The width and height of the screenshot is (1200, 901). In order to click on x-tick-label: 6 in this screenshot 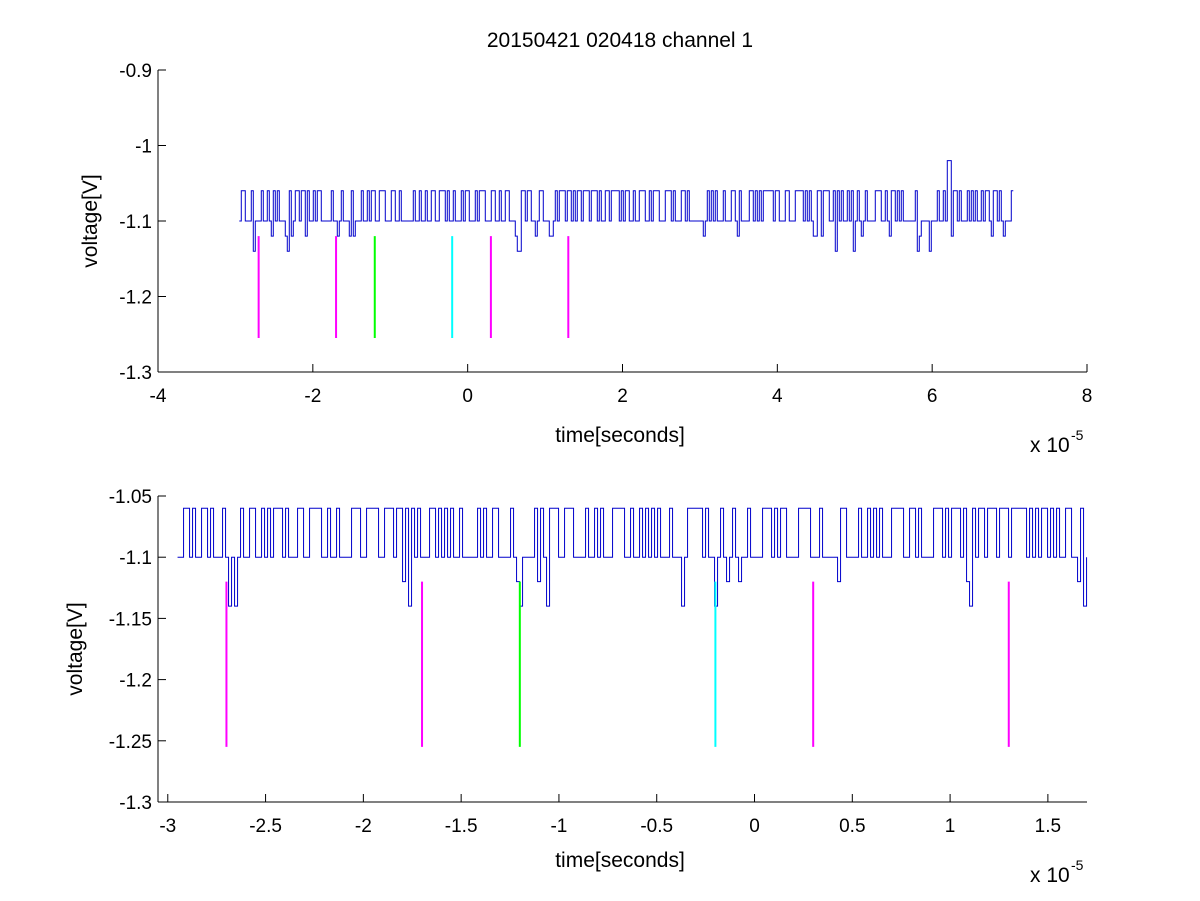, I will do `click(932, 396)`.